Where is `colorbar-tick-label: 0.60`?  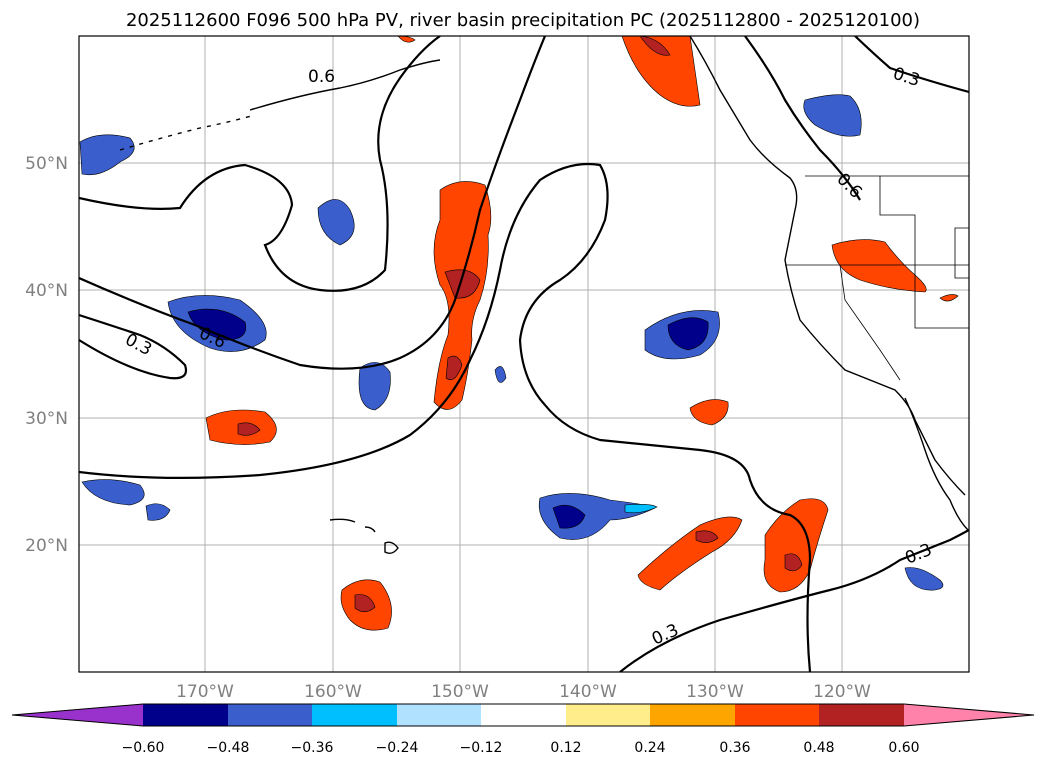
colorbar-tick-label: 0.60 is located at coordinates (903, 748).